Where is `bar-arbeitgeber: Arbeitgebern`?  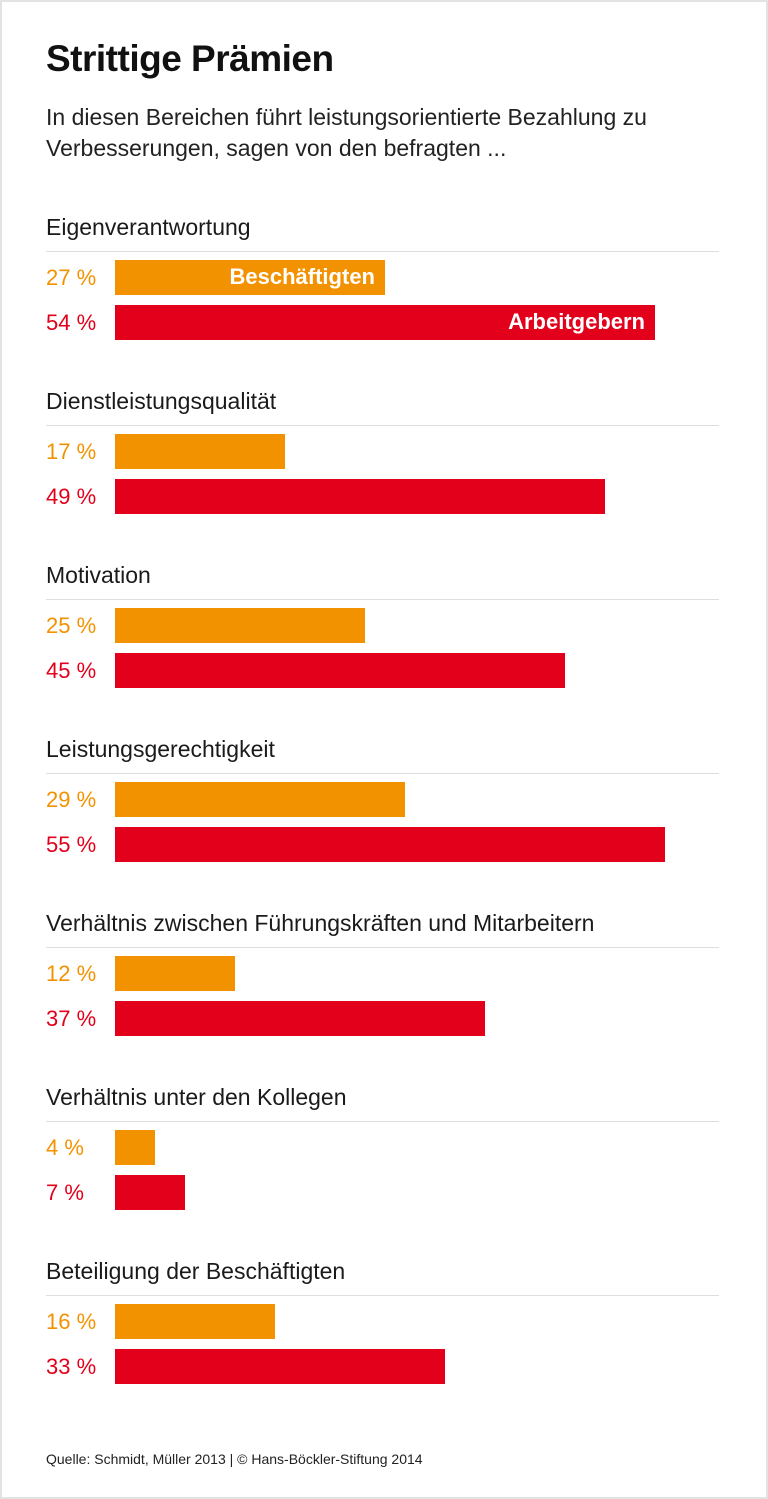
bar-arbeitgeber: Arbeitgebern is located at coordinates (385, 322).